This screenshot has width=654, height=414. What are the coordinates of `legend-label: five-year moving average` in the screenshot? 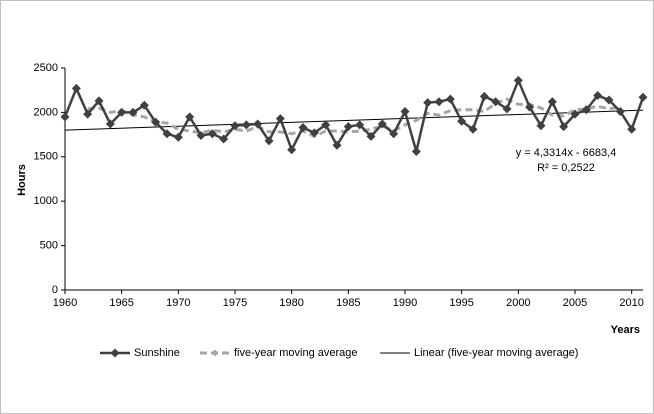 It's located at (296, 353).